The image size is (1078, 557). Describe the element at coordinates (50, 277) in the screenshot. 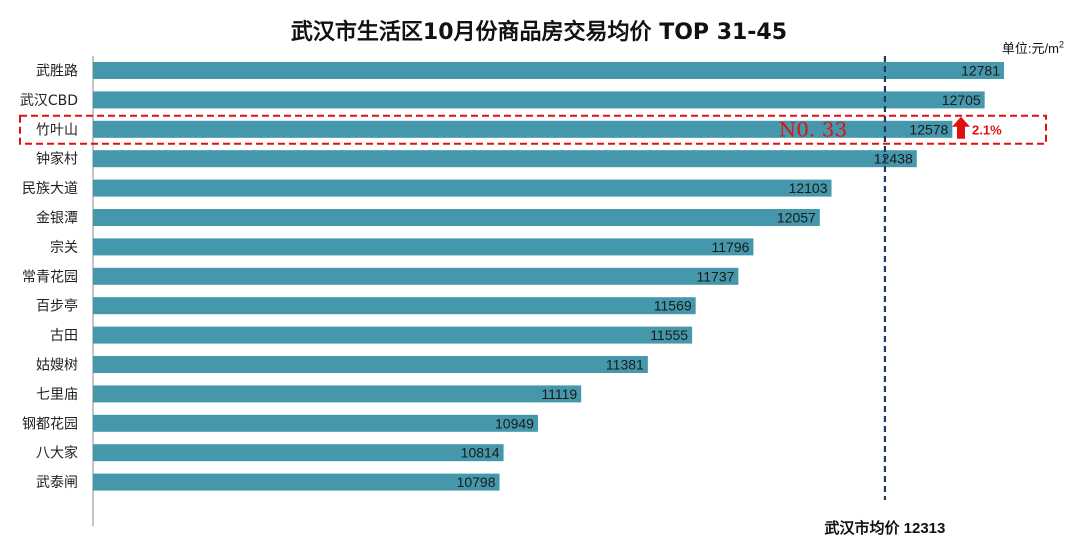

I see `category-label-8: 常青花园` at that location.